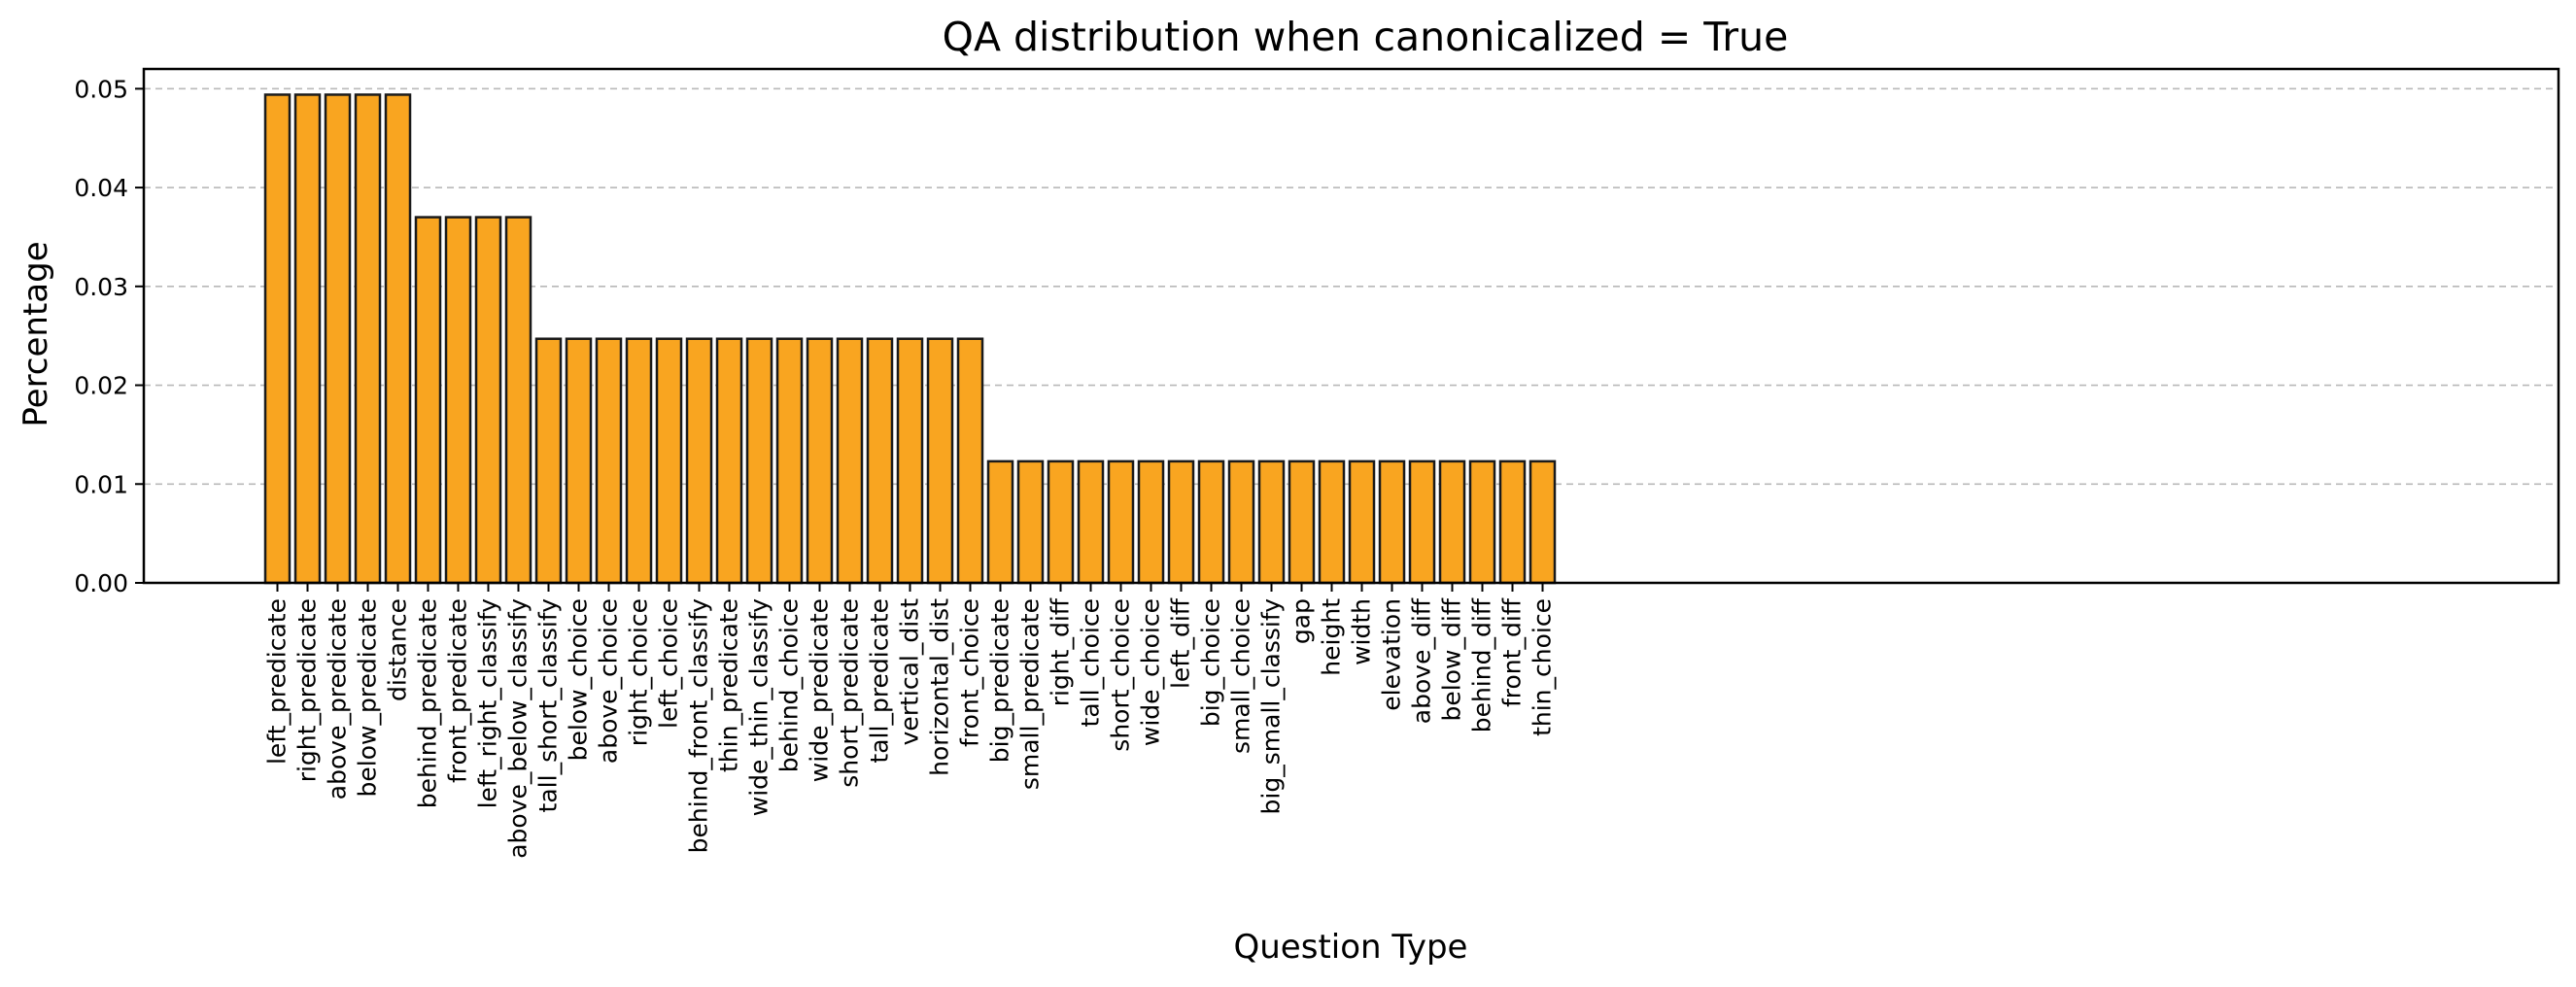 The height and width of the screenshot is (987, 2576). I want to click on x-tick-label: behind_predicate, so click(428, 703).